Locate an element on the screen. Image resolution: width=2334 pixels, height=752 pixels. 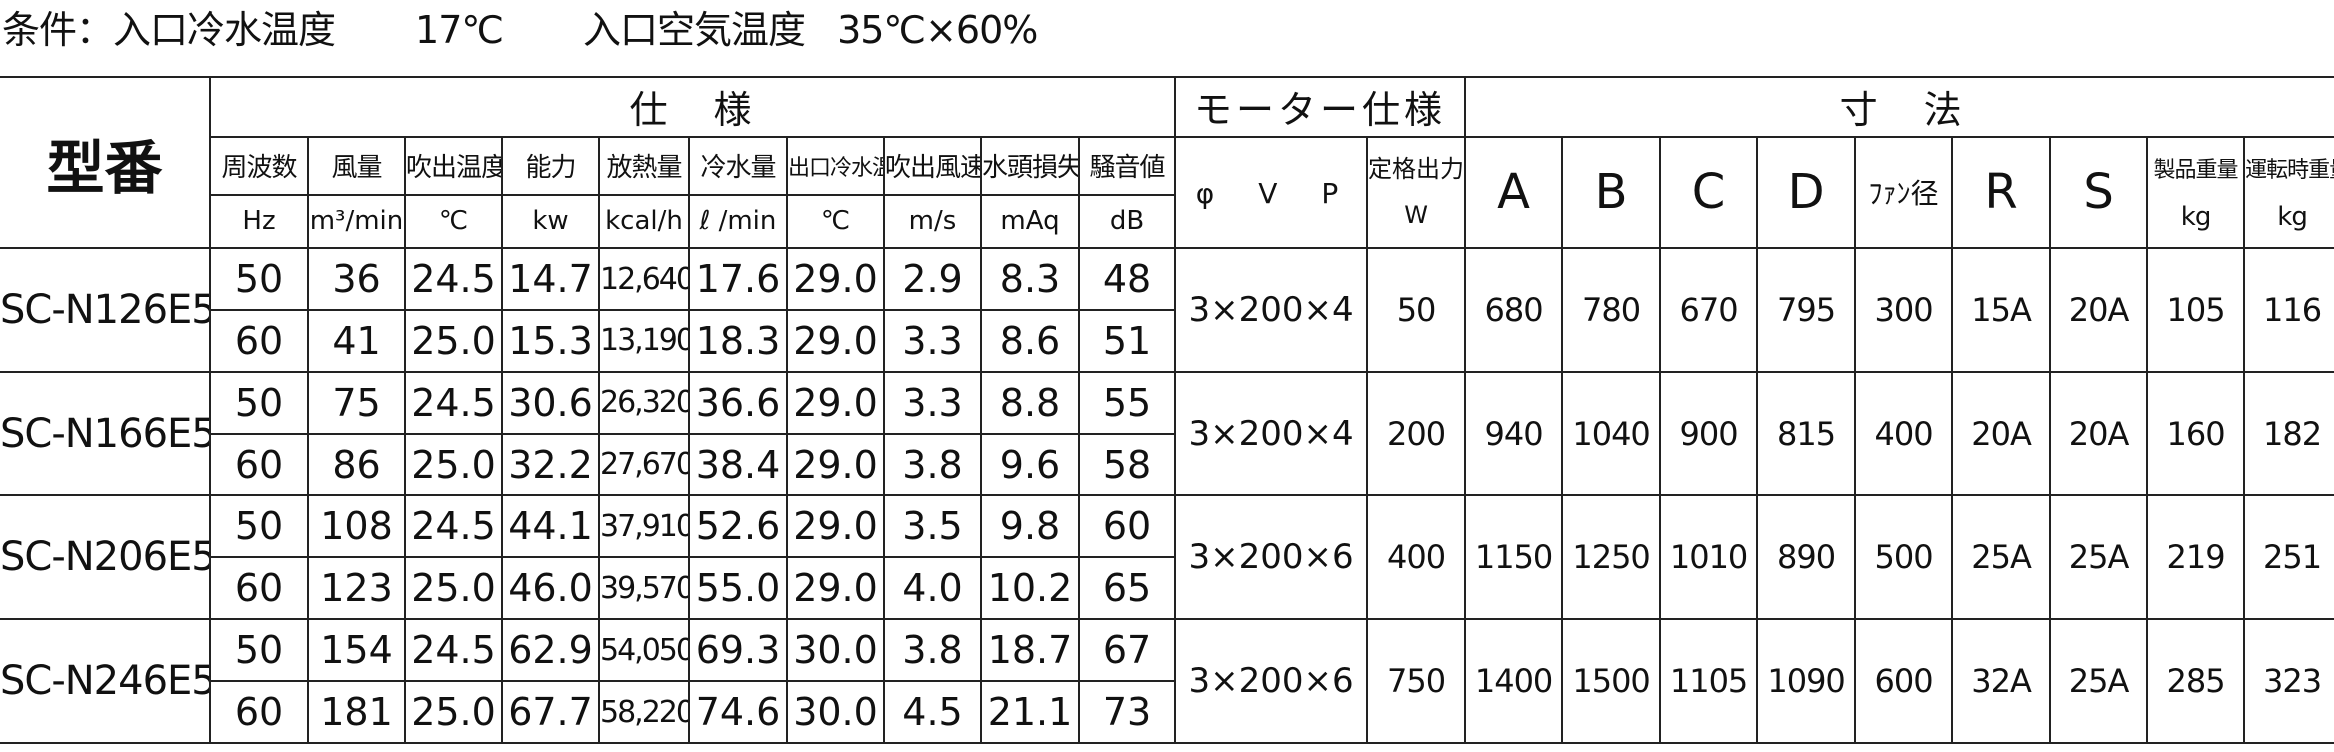
col-chilled-water-label: 冷水量 is located at coordinates (738, 165).